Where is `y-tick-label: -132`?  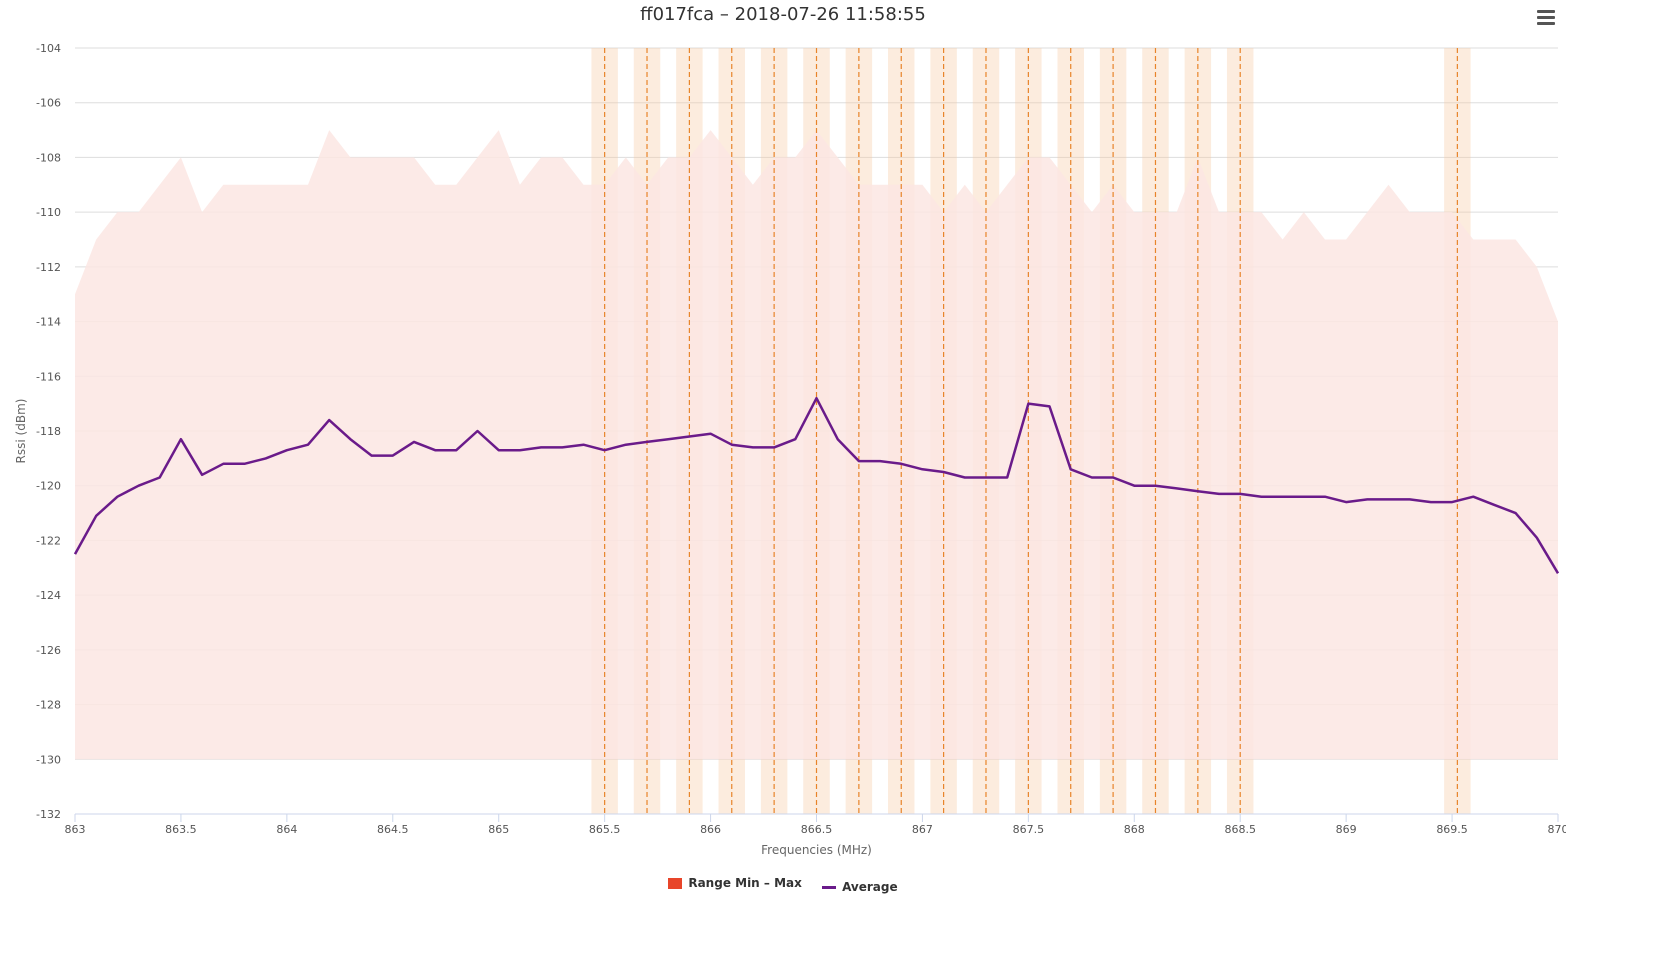
y-tick-label: -132 is located at coordinates (48, 814).